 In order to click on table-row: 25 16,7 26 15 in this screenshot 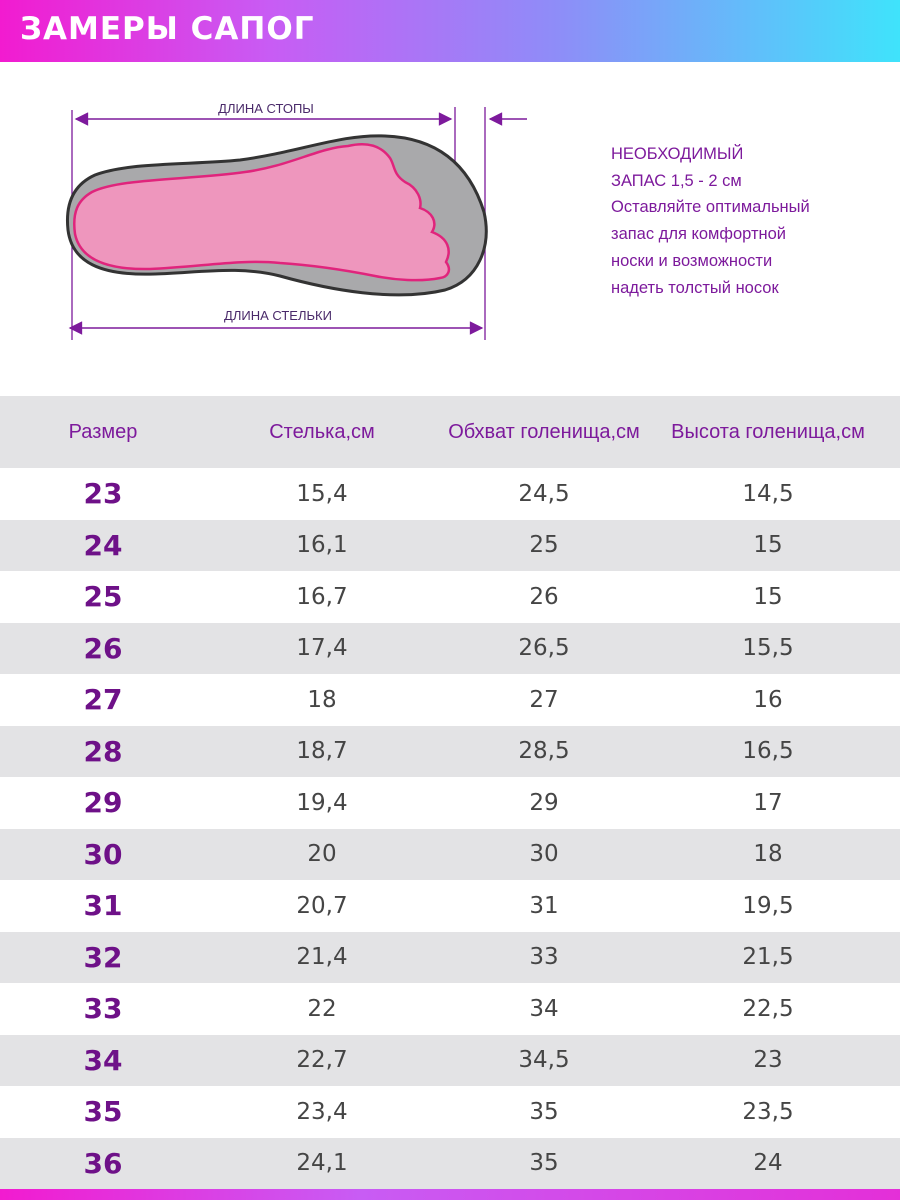, I will do `click(450, 597)`.